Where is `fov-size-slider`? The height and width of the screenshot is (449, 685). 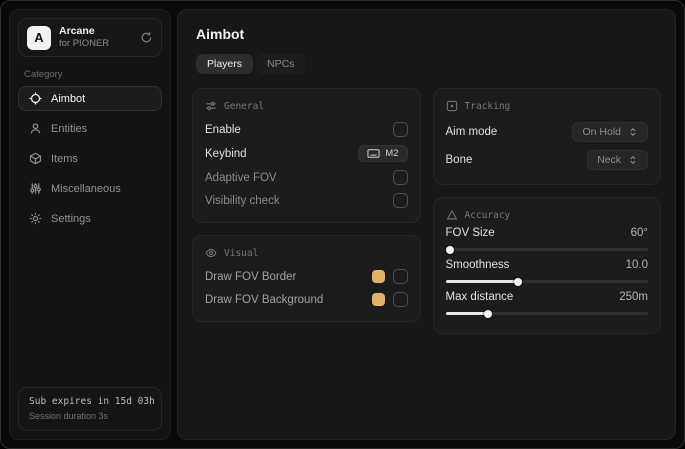 fov-size-slider is located at coordinates (546, 249).